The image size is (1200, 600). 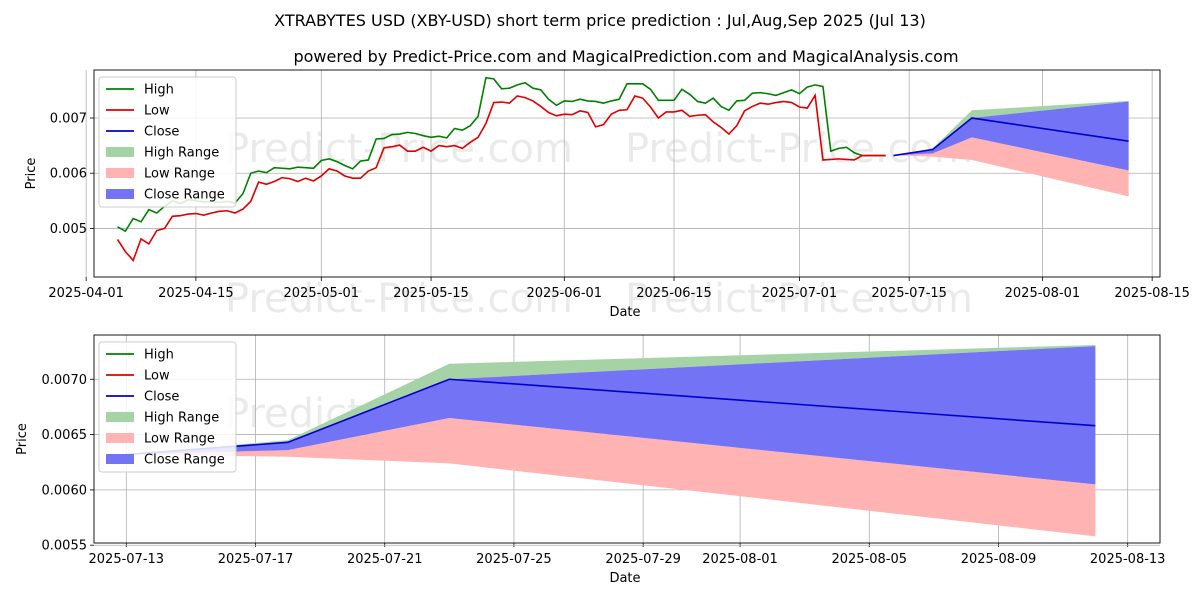 What do you see at coordinates (86, 293) in the screenshot?
I see `x-tick-label: 2025-04-01` at bounding box center [86, 293].